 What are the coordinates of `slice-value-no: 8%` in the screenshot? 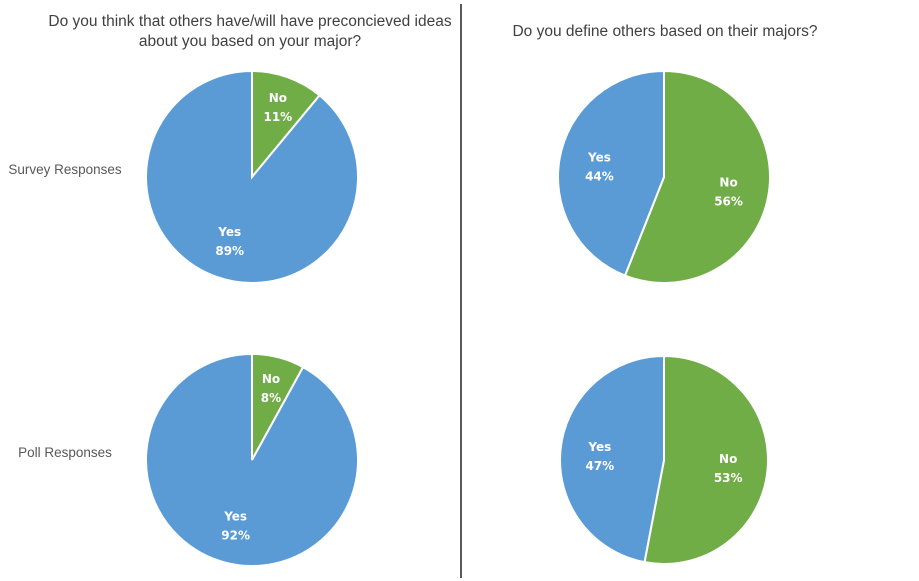 It's located at (271, 398).